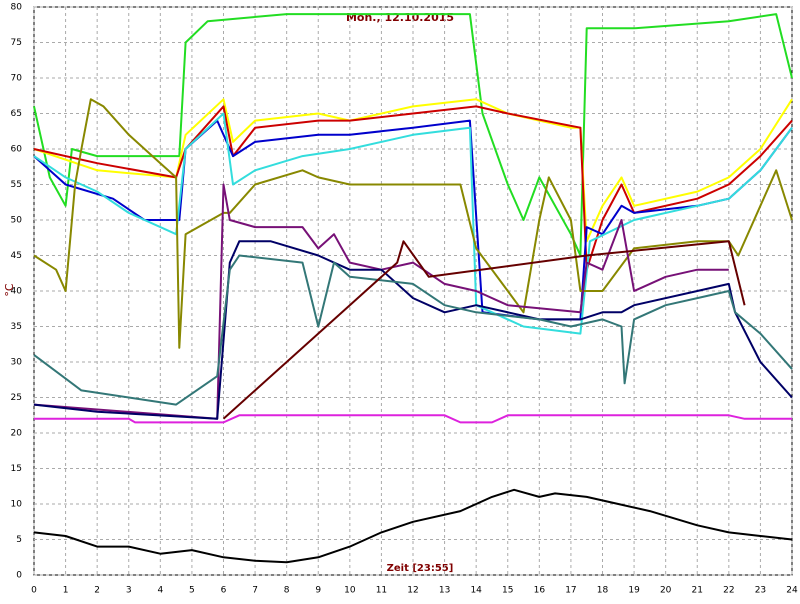 The width and height of the screenshot is (800, 604). Describe the element at coordinates (255, 591) in the screenshot. I see `x-tick-label: 7` at that location.